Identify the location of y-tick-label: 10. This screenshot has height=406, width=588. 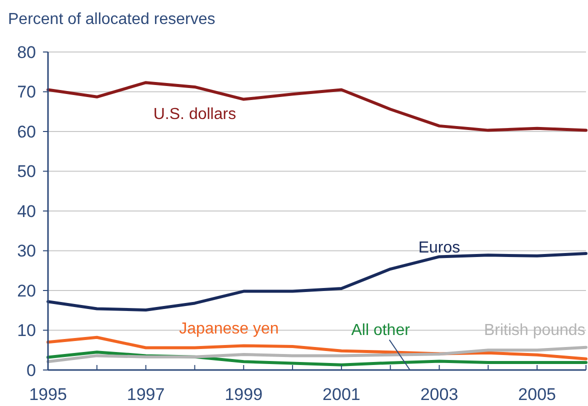
(26, 330).